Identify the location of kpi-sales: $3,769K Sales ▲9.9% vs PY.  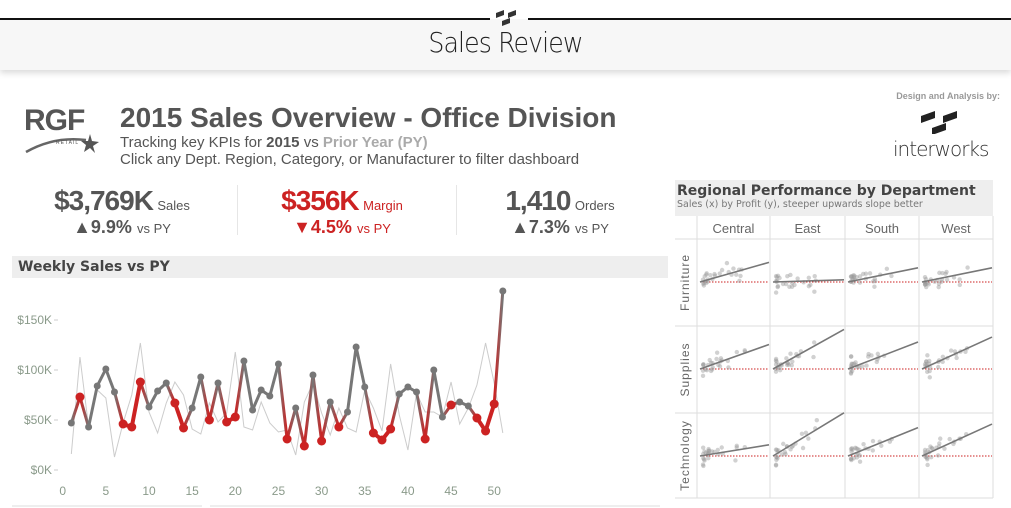
(122, 211).